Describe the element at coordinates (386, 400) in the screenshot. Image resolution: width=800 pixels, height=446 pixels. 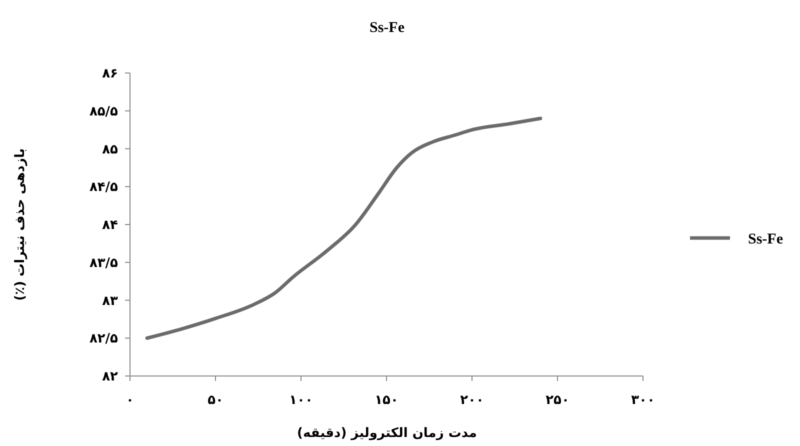
I see `x-tick-label: ۱۵۰` at that location.